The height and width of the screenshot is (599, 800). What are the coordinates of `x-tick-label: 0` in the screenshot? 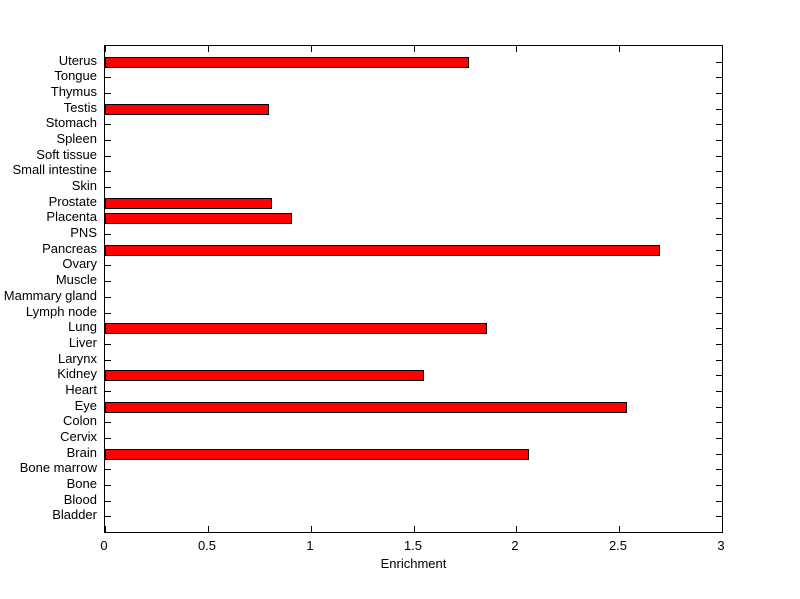 It's located at (104, 545).